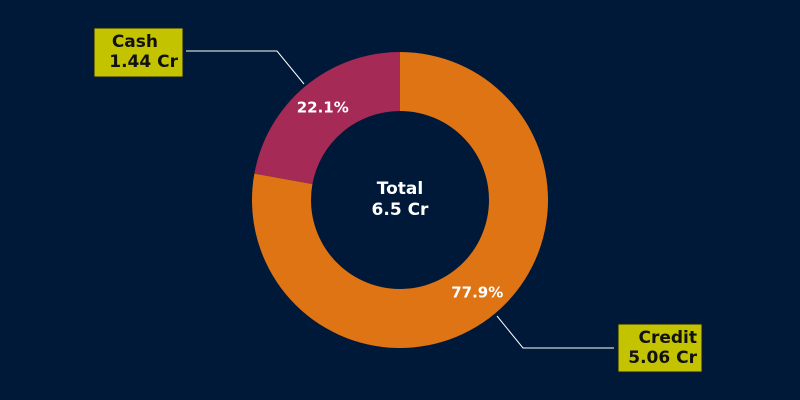 This screenshot has width=800, height=400. What do you see at coordinates (477, 292) in the screenshot?
I see `percent-label-credit: 77.9%` at bounding box center [477, 292].